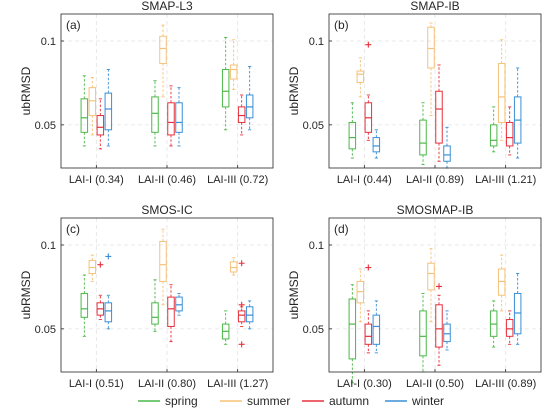  I want to click on chart-title: SMOS-IC, so click(167, 210).